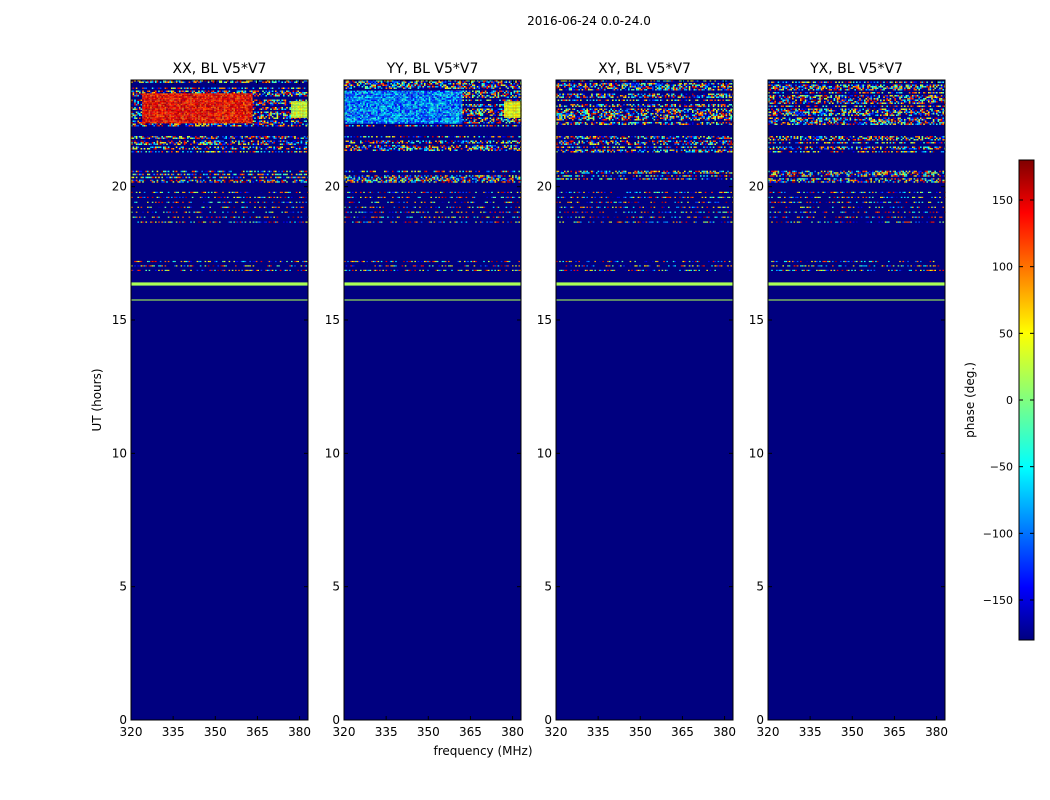 The width and height of the screenshot is (1050, 800). What do you see at coordinates (97, 399) in the screenshot?
I see `y-axis-label: UT (hours)` at bounding box center [97, 399].